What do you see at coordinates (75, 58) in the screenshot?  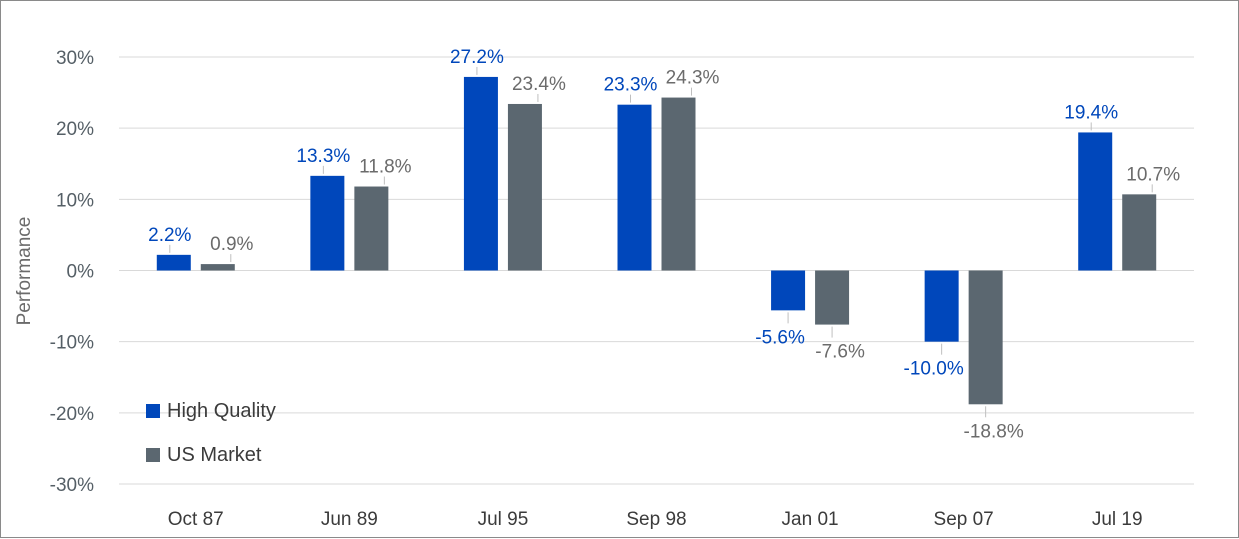 I see `y-tick-label: 30%` at bounding box center [75, 58].